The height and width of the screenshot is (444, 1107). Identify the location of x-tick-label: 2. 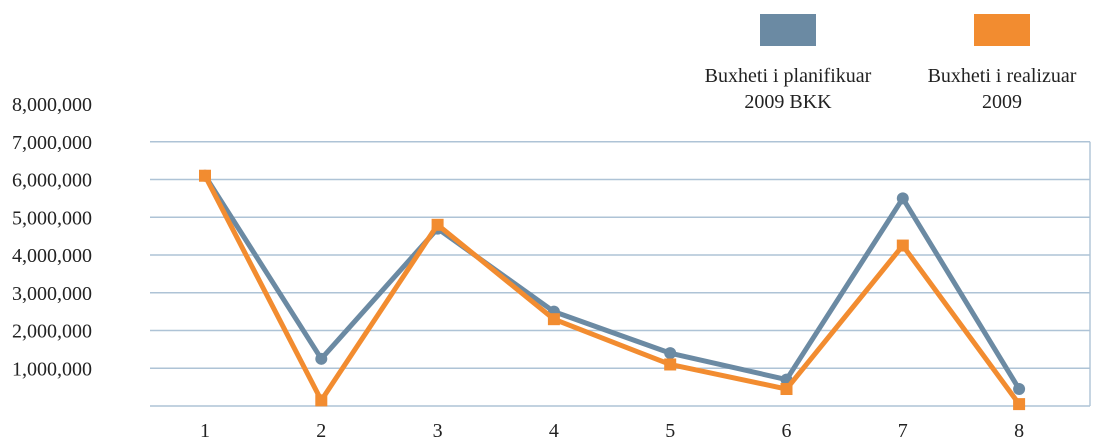
(321, 431).